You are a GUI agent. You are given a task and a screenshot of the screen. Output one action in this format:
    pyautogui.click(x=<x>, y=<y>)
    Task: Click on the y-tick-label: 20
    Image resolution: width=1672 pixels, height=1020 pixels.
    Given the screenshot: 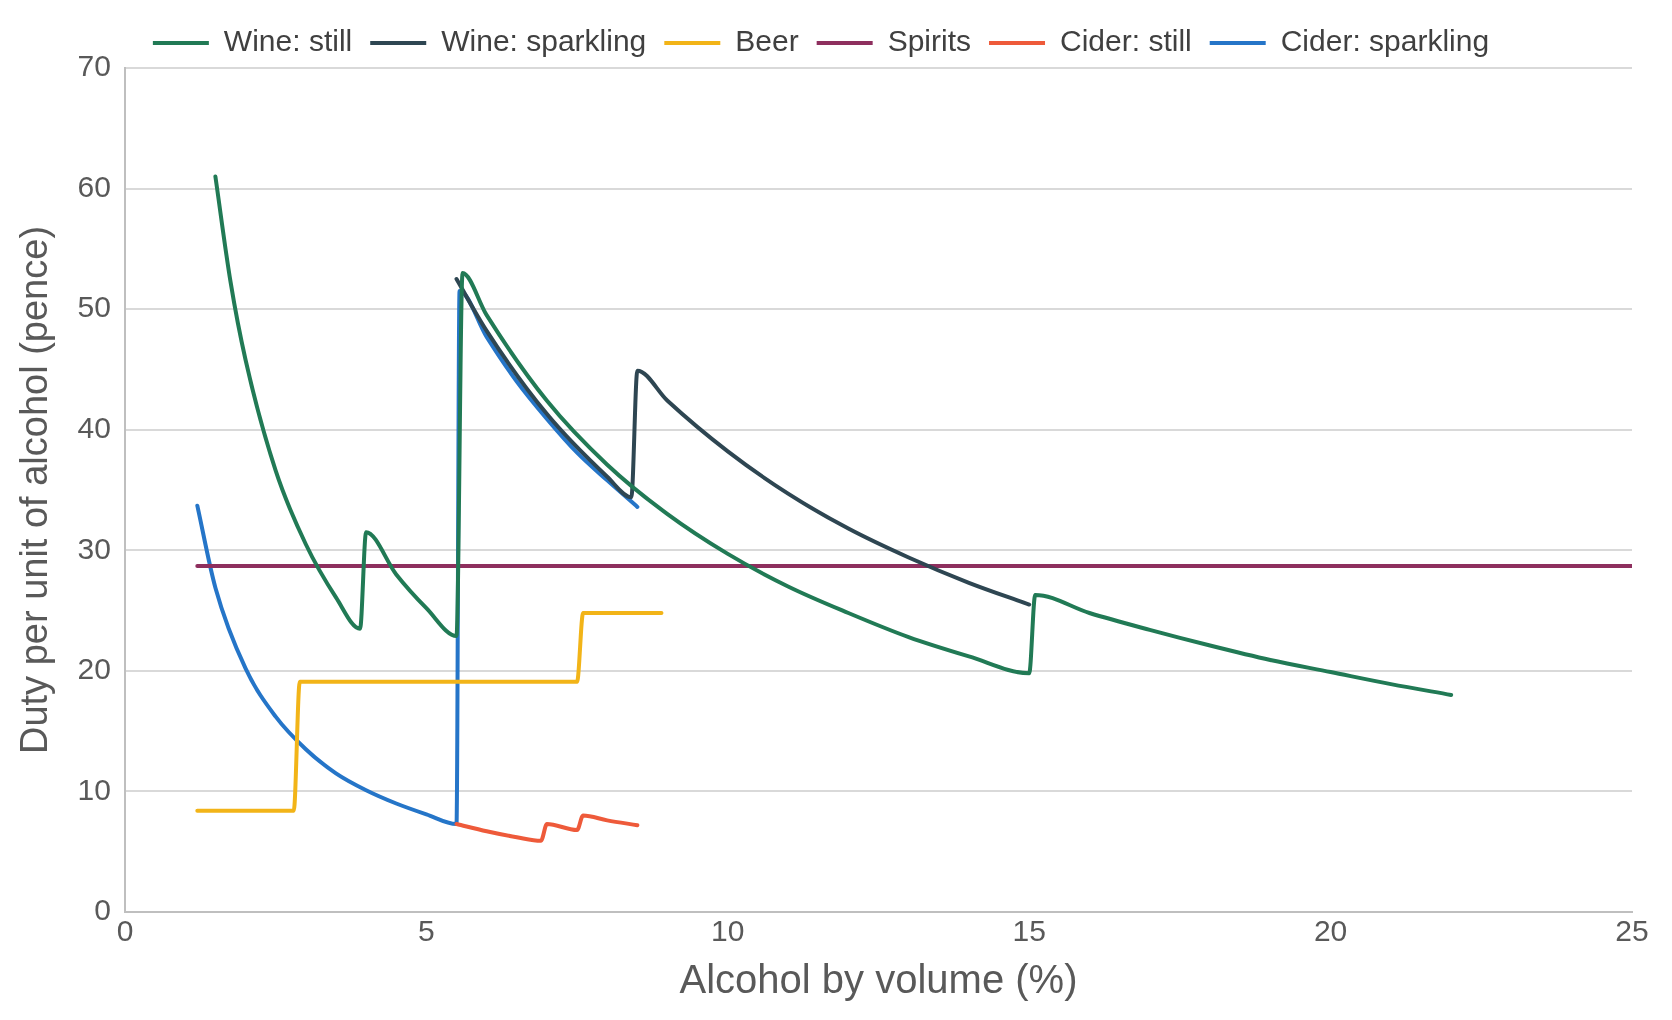 What is the action you would take?
    pyautogui.click(x=94, y=669)
    